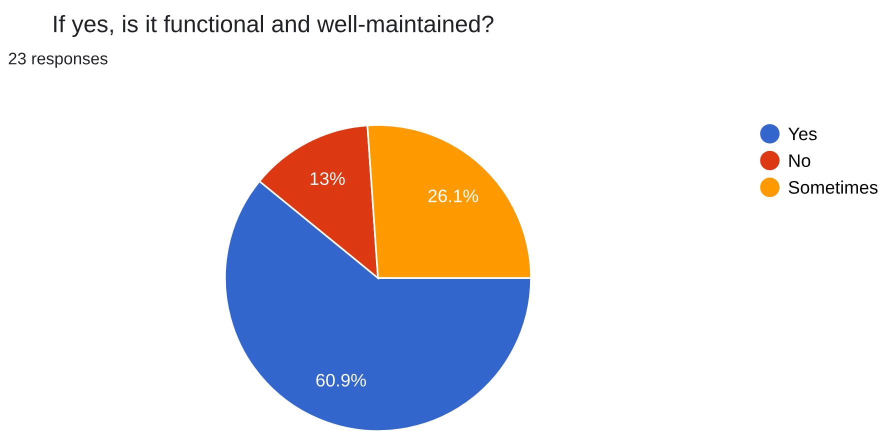 Image resolution: width=890 pixels, height=431 pixels. What do you see at coordinates (58, 60) in the screenshot?
I see `text: 23 responses` at bounding box center [58, 60].